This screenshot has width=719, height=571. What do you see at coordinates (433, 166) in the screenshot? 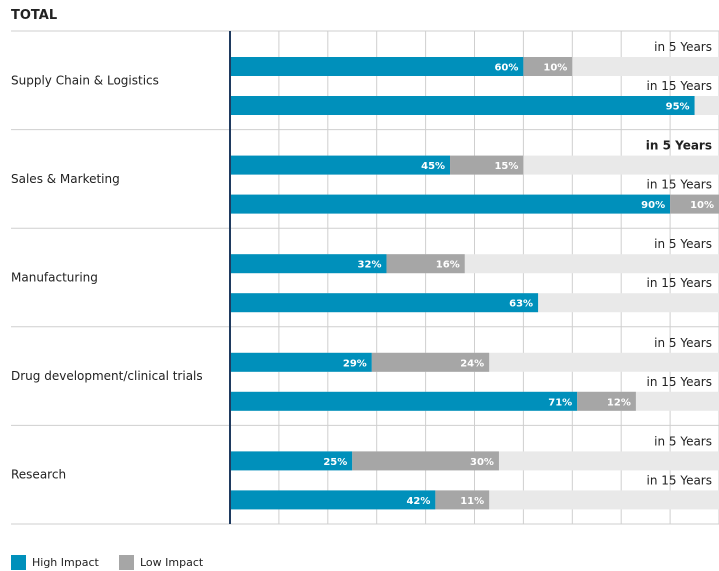
I see `high-impact-value-label: 45%` at bounding box center [433, 166].